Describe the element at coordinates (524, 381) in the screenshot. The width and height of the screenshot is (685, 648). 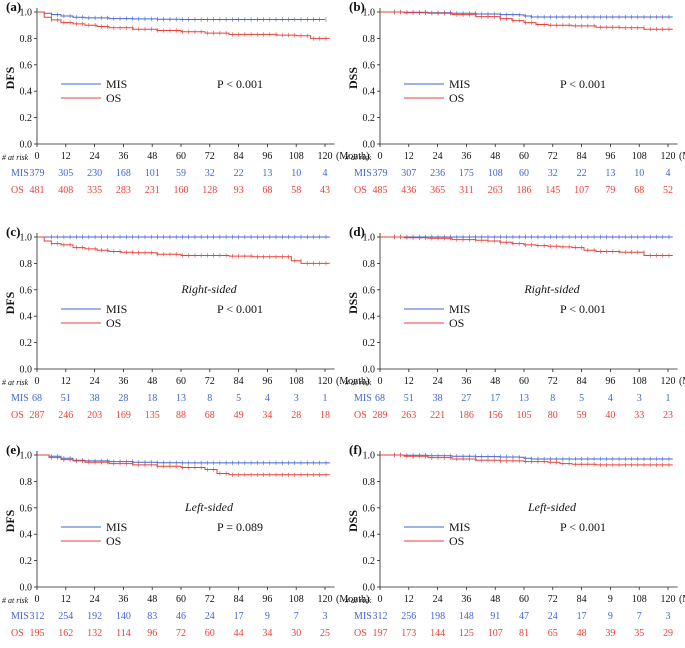
I see `x-tick-label-d: 60` at that location.